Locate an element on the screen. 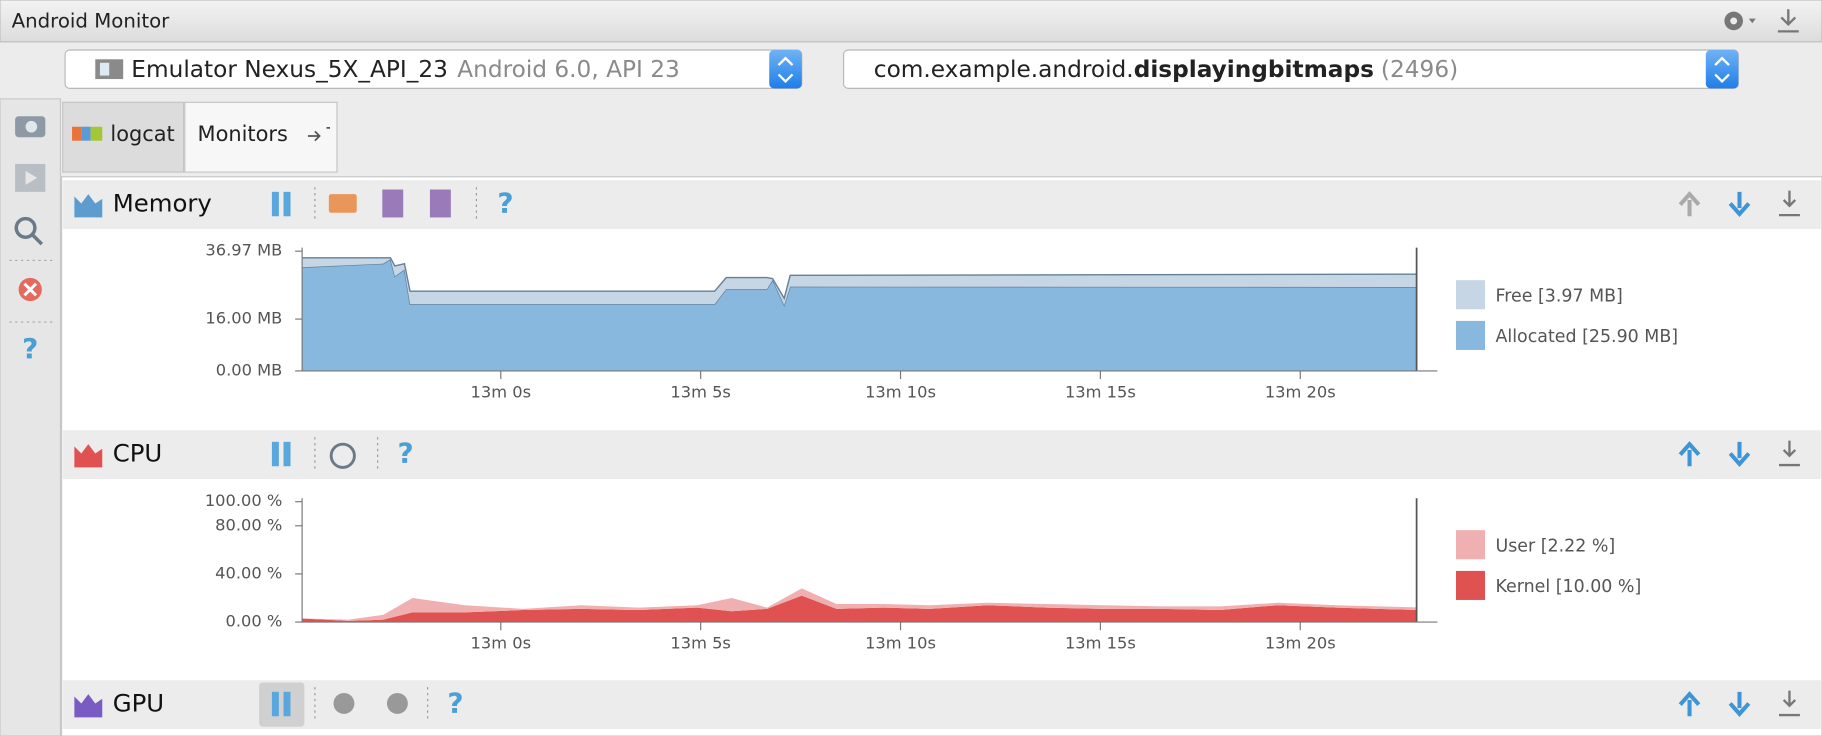 Image resolution: width=1822 pixels, height=736 pixels. separator is located at coordinates (31, 291).